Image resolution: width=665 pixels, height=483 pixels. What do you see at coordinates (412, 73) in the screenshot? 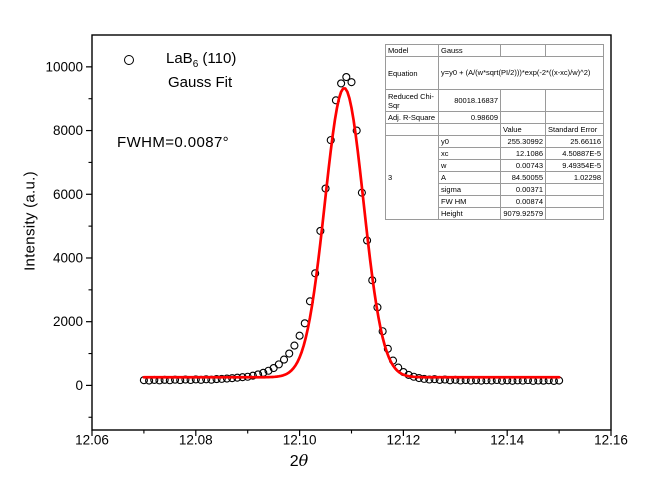
I see `equation-label-cell: Equation` at bounding box center [412, 73].